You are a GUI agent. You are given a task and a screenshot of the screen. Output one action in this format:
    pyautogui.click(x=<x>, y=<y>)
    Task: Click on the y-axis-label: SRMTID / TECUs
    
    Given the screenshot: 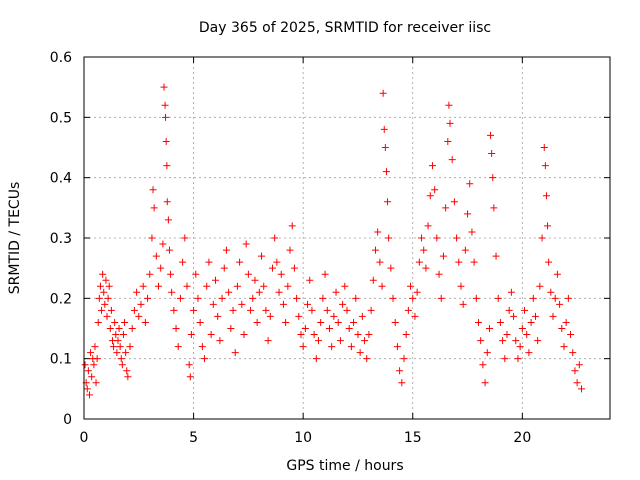 What is the action you would take?
    pyautogui.click(x=15, y=238)
    